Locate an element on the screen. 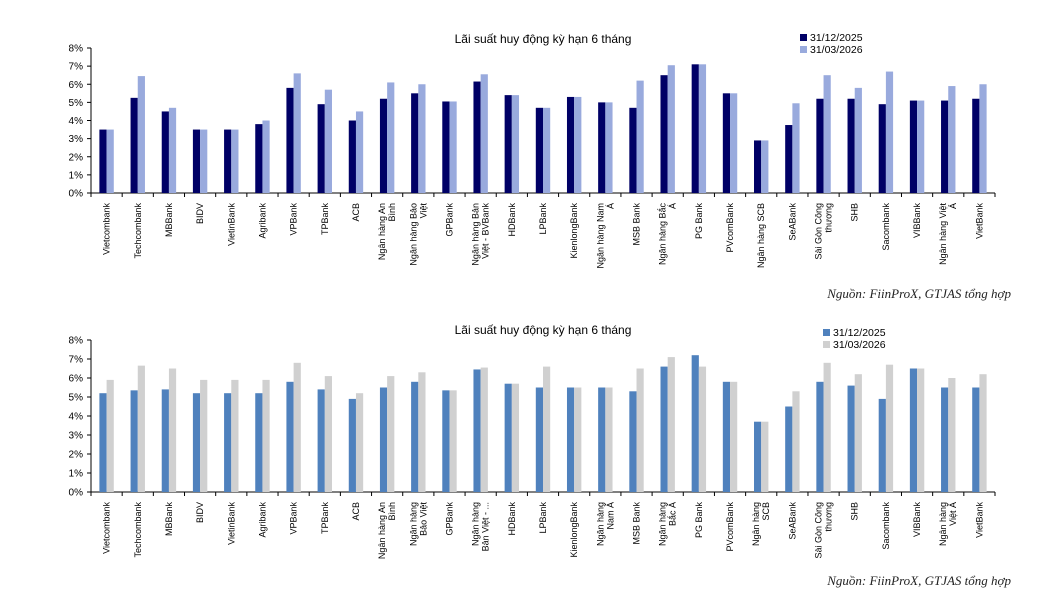  x-tick-label: MBBank is located at coordinates (169, 519).